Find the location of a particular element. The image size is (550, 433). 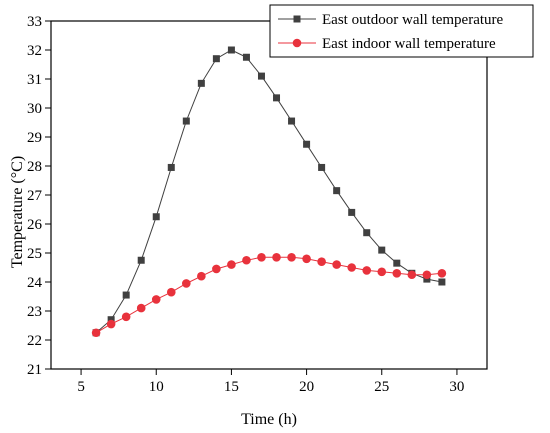

y-axis-title: Temperature (°C) is located at coordinates (17, 212).